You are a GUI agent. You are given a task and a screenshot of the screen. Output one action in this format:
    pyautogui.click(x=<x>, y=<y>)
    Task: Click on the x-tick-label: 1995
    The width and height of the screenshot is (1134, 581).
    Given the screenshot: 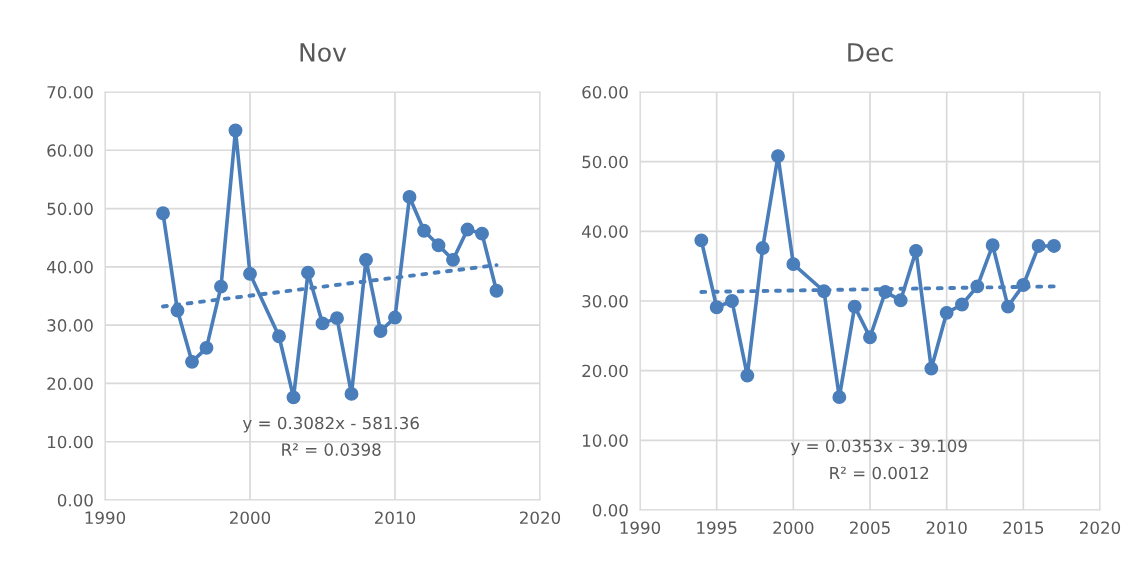 What is the action you would take?
    pyautogui.click(x=717, y=528)
    